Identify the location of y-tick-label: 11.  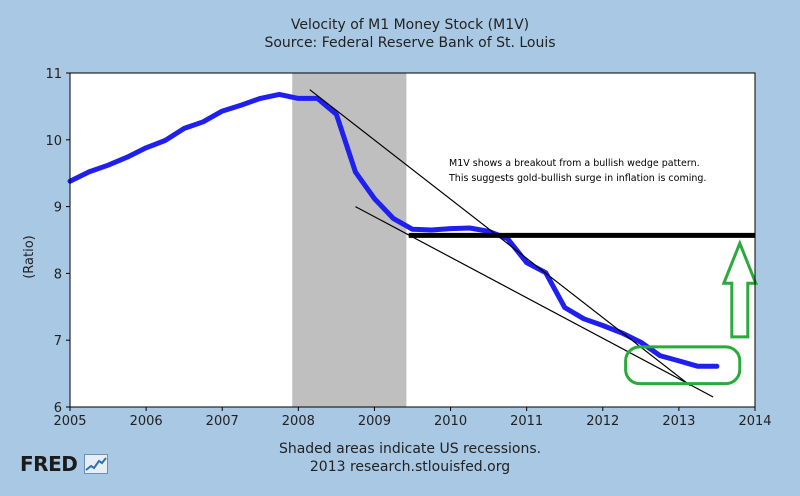
(53, 74).